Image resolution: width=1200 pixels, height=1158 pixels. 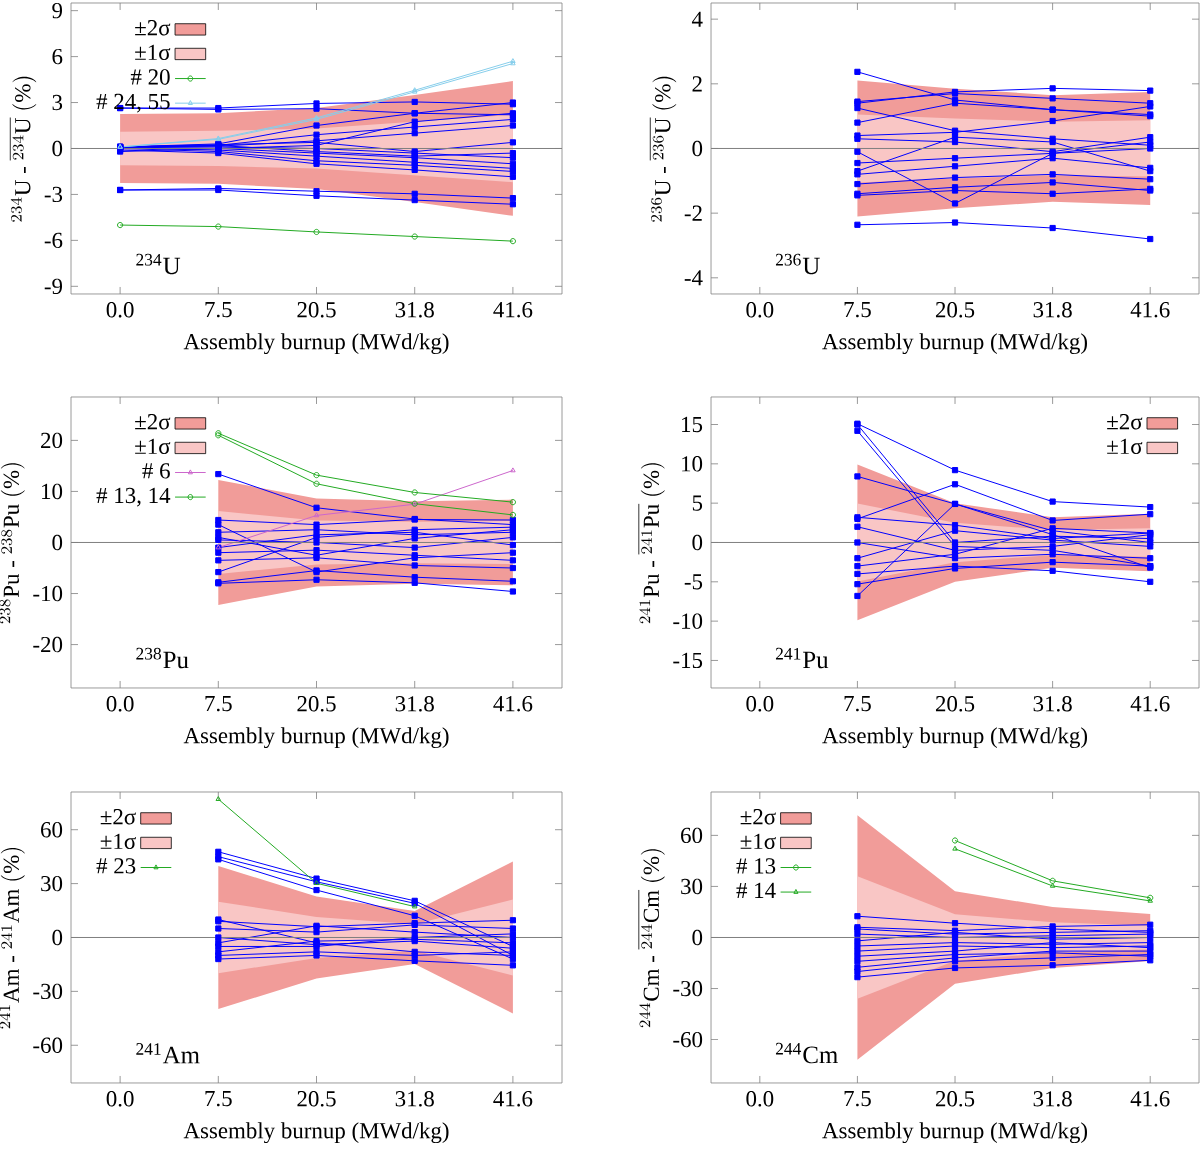 What do you see at coordinates (53, 240) in the screenshot?
I see `y-tick-label: -6` at bounding box center [53, 240].